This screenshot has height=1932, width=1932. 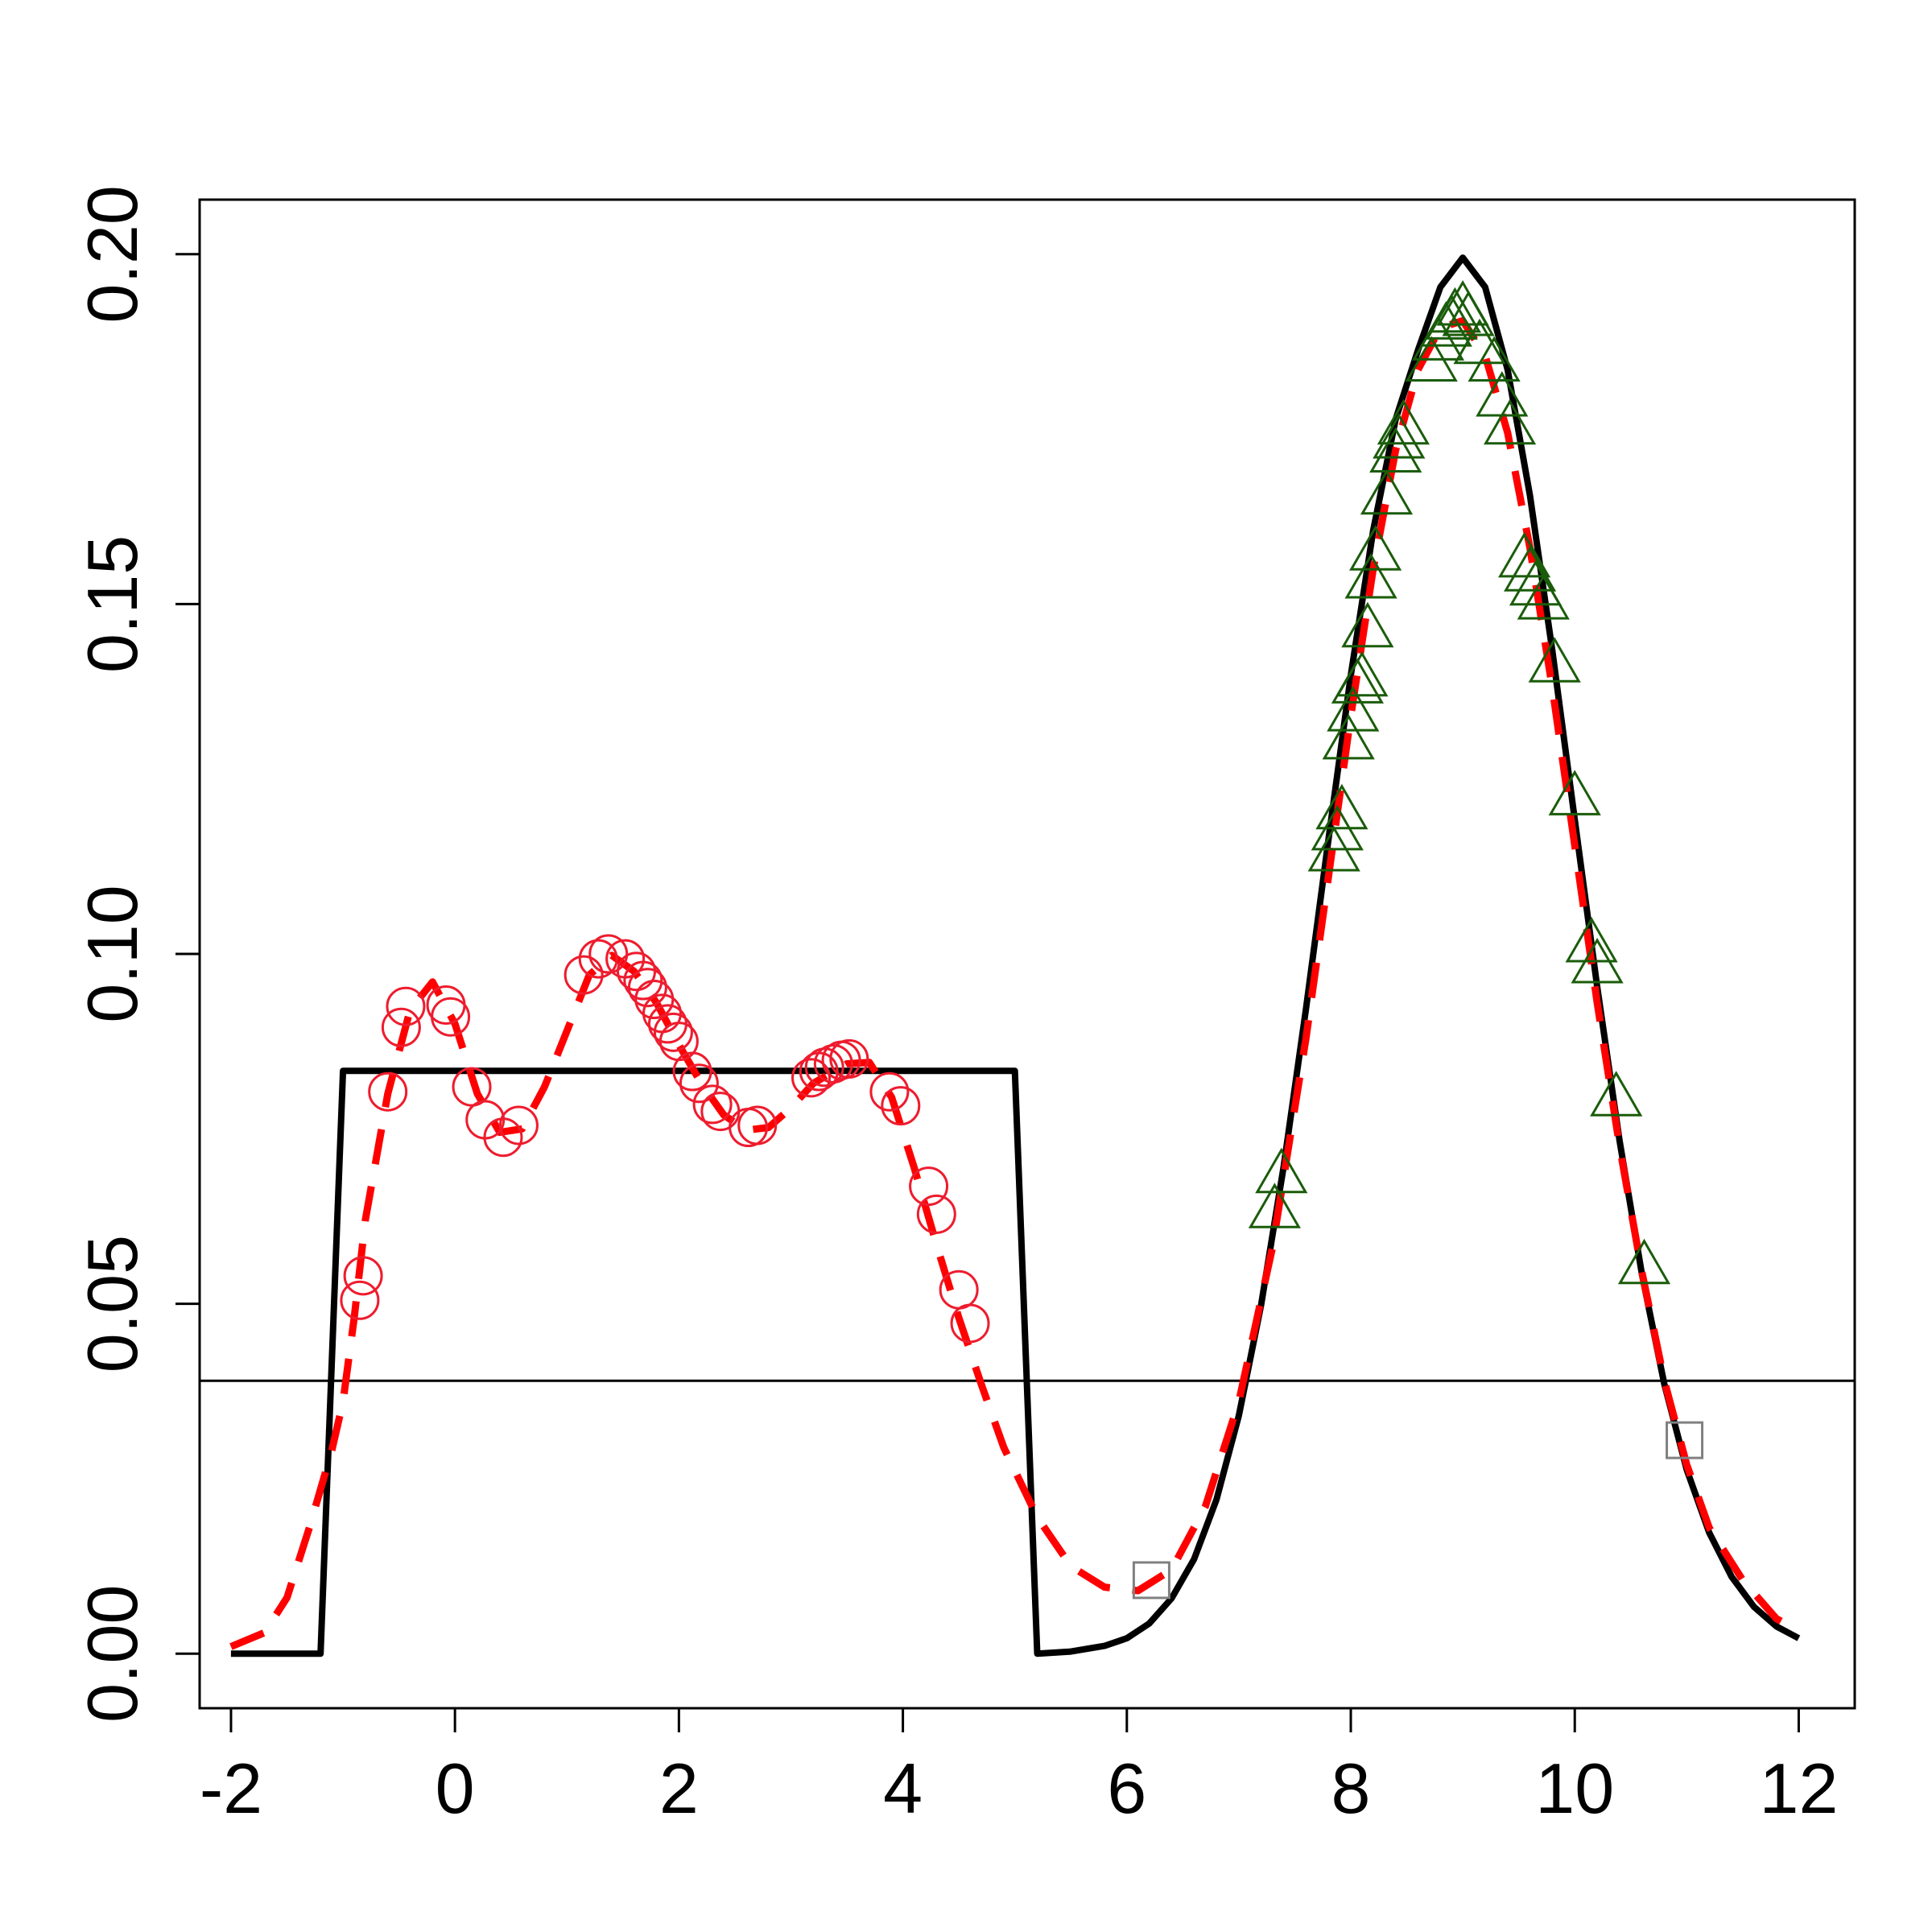 I want to click on y-tick-label: 0.05, so click(x=112, y=1304).